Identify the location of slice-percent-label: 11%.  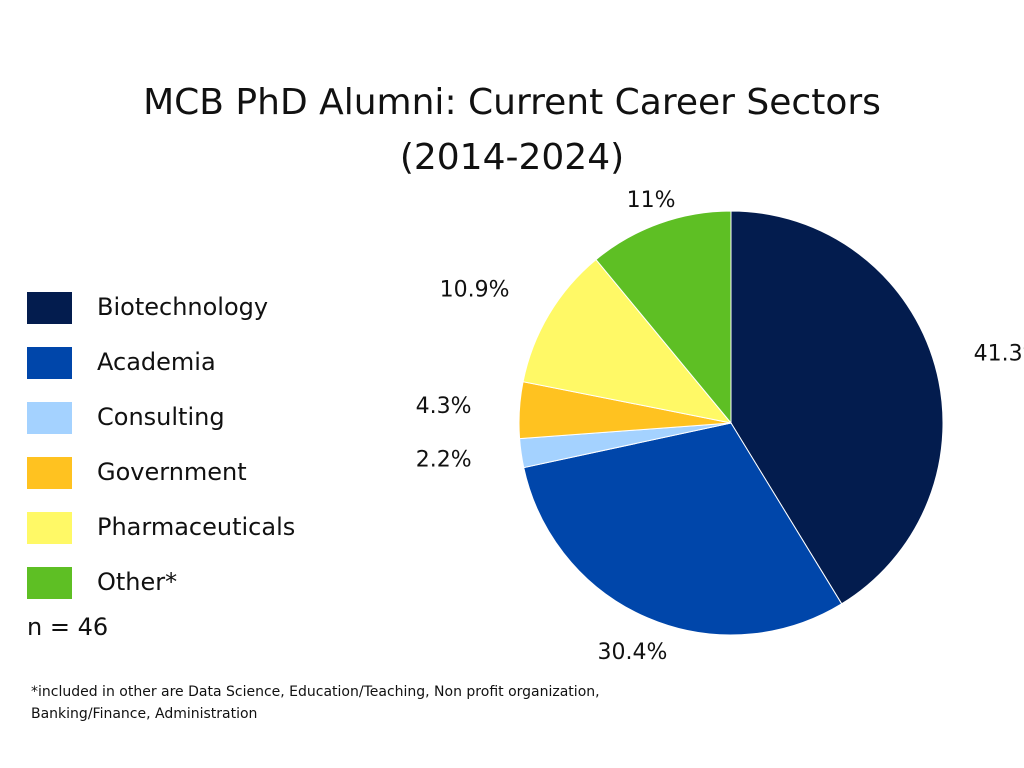
(651, 200).